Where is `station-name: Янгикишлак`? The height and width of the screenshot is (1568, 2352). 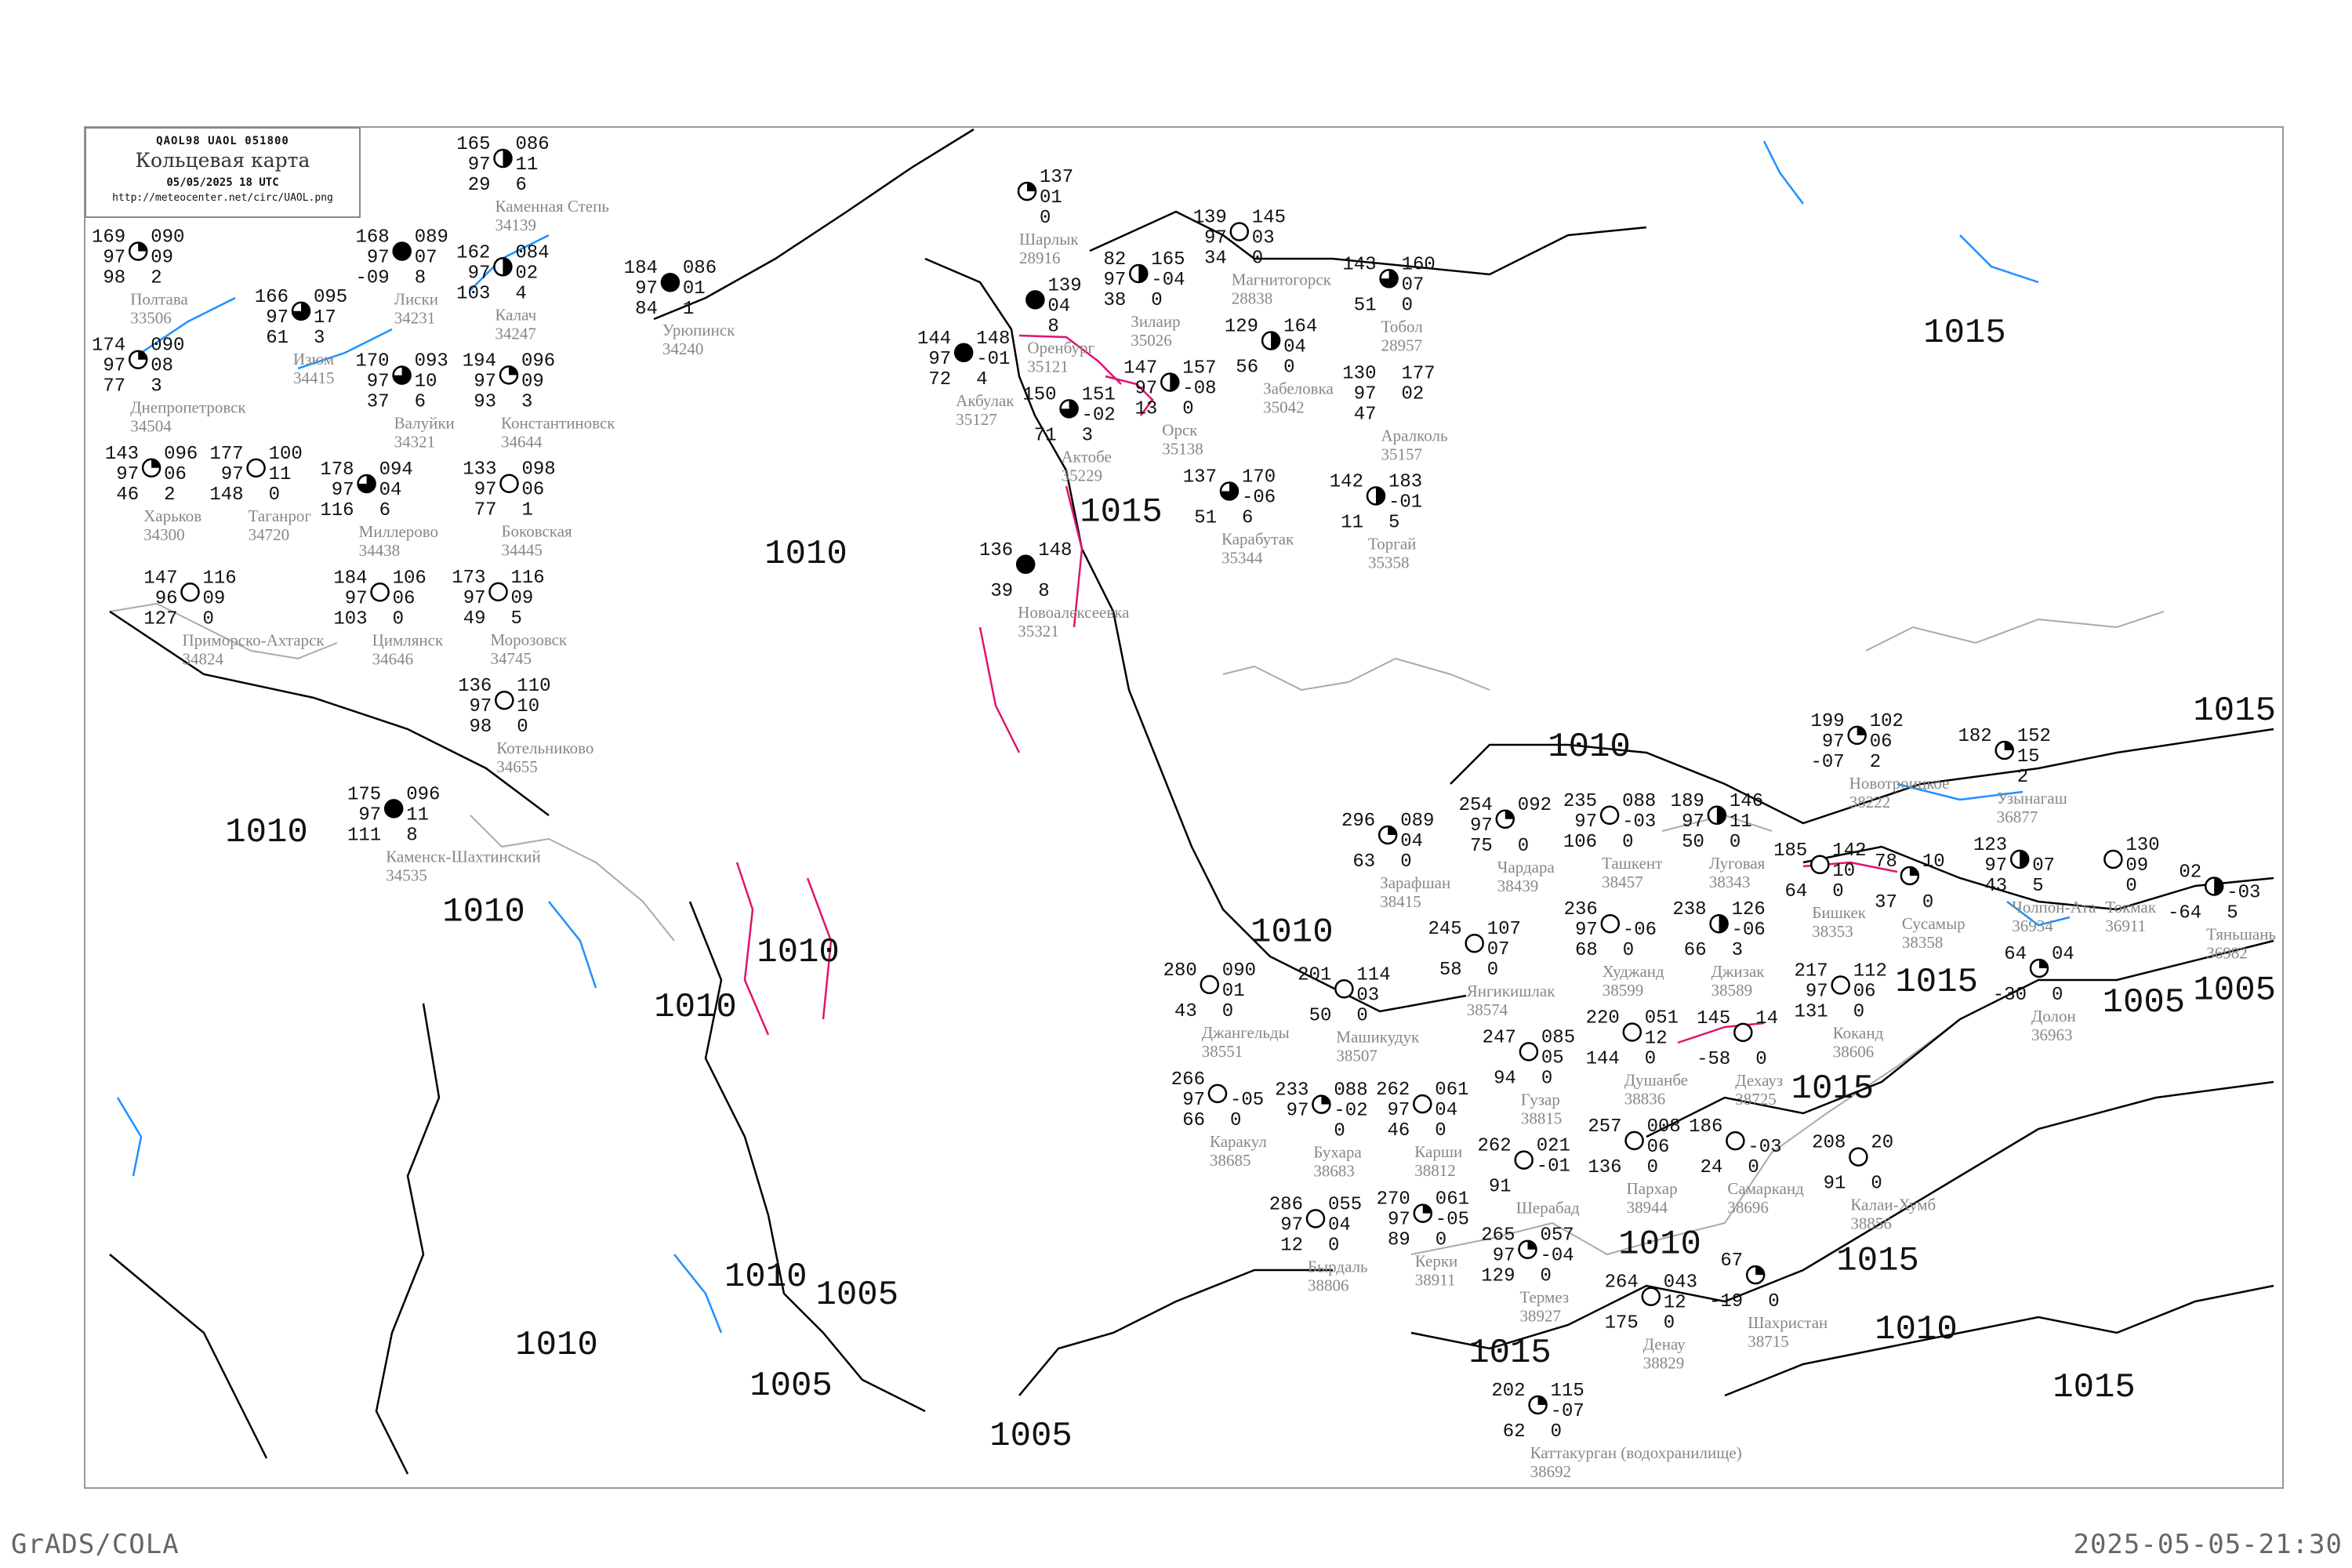
station-name: Янгикишлак is located at coordinates (1511, 991).